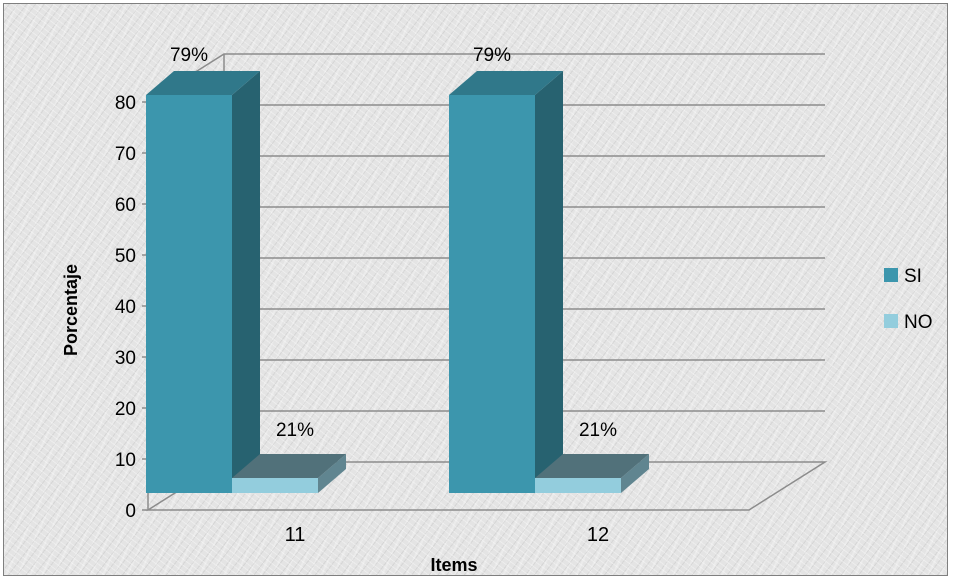 The image size is (953, 579). I want to click on x-category-labels: 11 12, so click(447, 535).